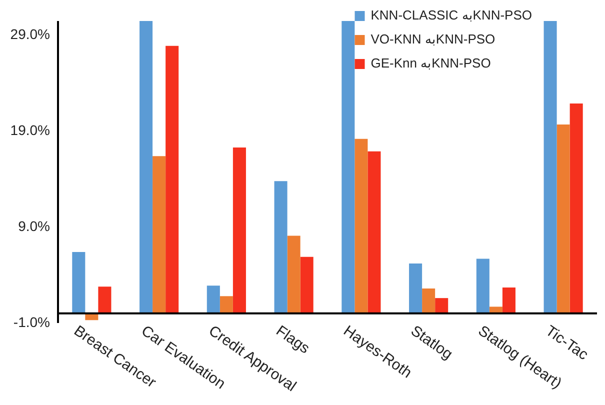 The width and height of the screenshot is (605, 405). I want to click on legend-label: KNN-CLASSIC بهKNN-PSO, so click(451, 15).